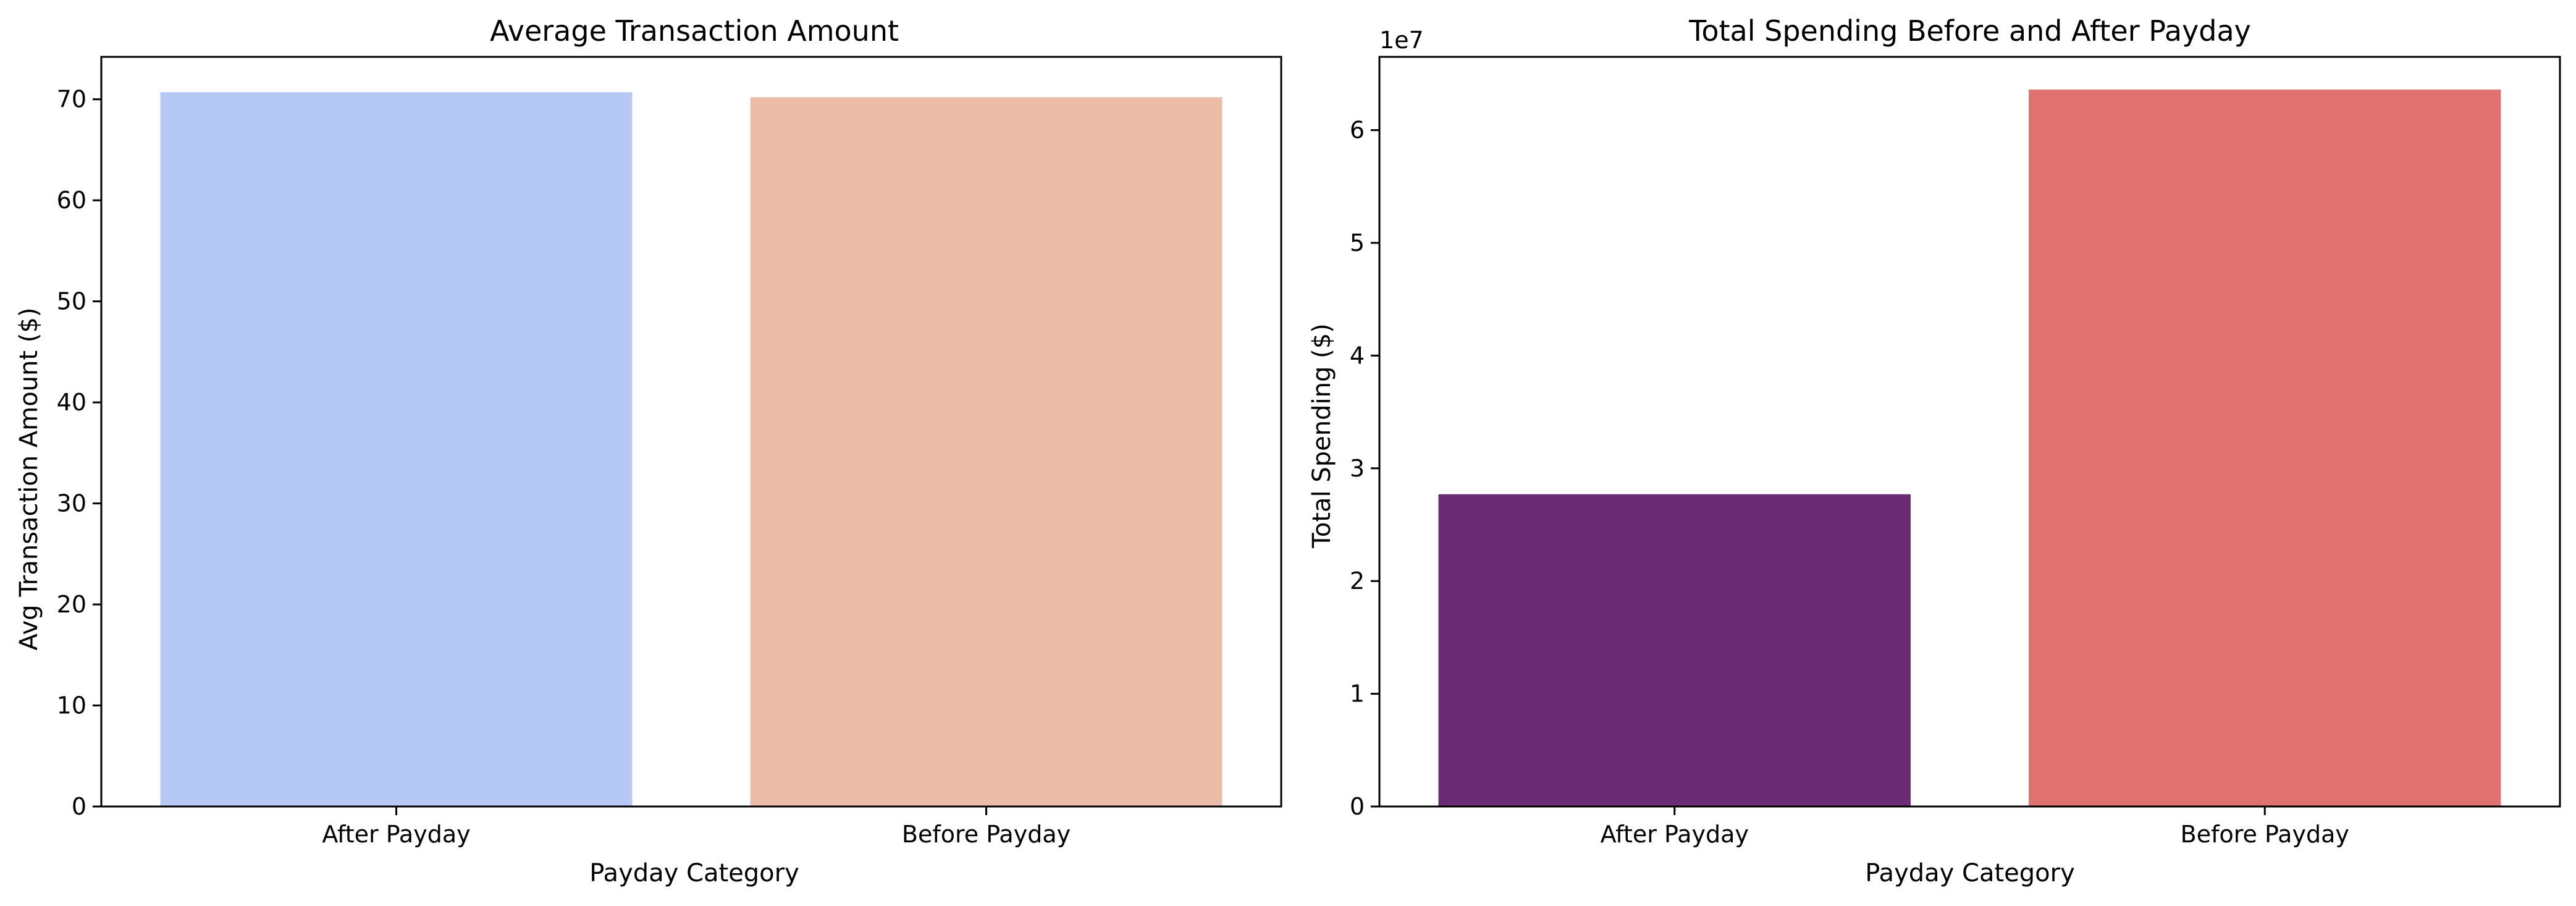 The height and width of the screenshot is (906, 2576). Describe the element at coordinates (1357, 581) in the screenshot. I see `y-tick-label: 2` at that location.